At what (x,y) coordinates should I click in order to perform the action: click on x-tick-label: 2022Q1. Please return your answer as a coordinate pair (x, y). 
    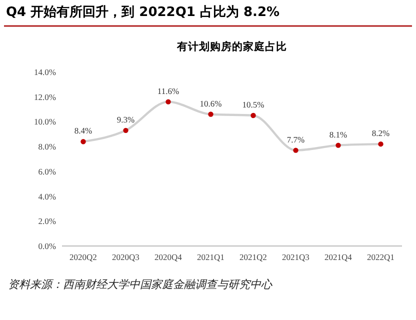
    Looking at the image, I should click on (380, 257).